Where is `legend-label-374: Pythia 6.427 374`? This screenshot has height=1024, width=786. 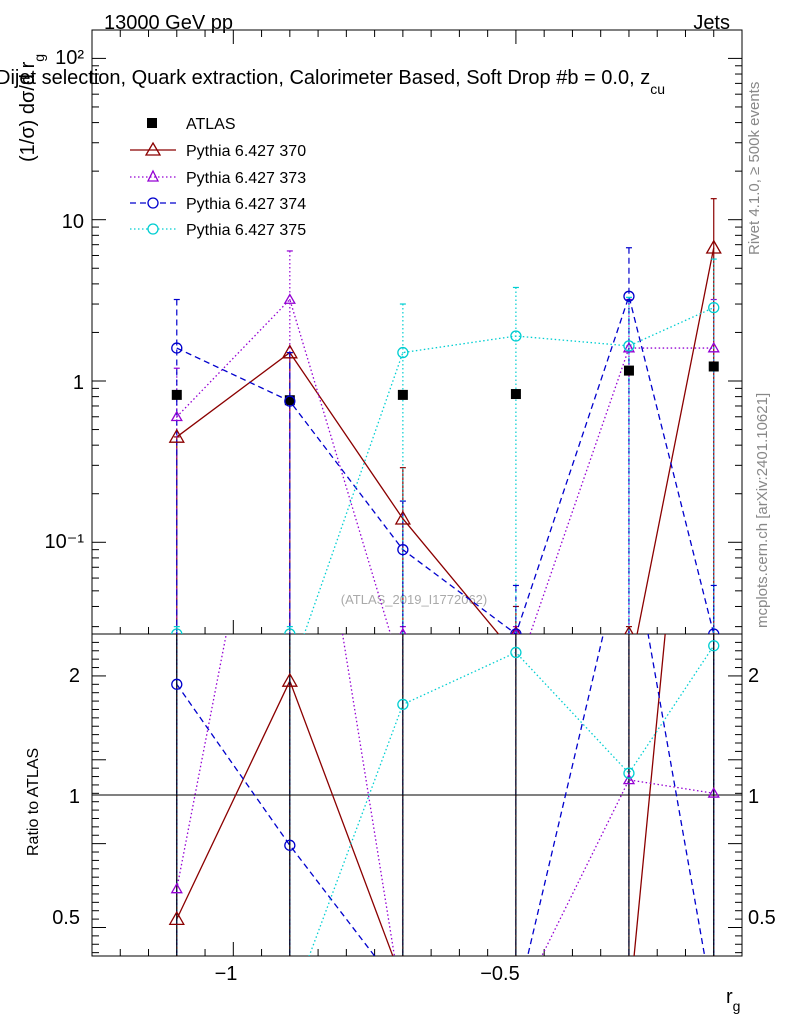
legend-label-374: Pythia 6.427 374 is located at coordinates (246, 204).